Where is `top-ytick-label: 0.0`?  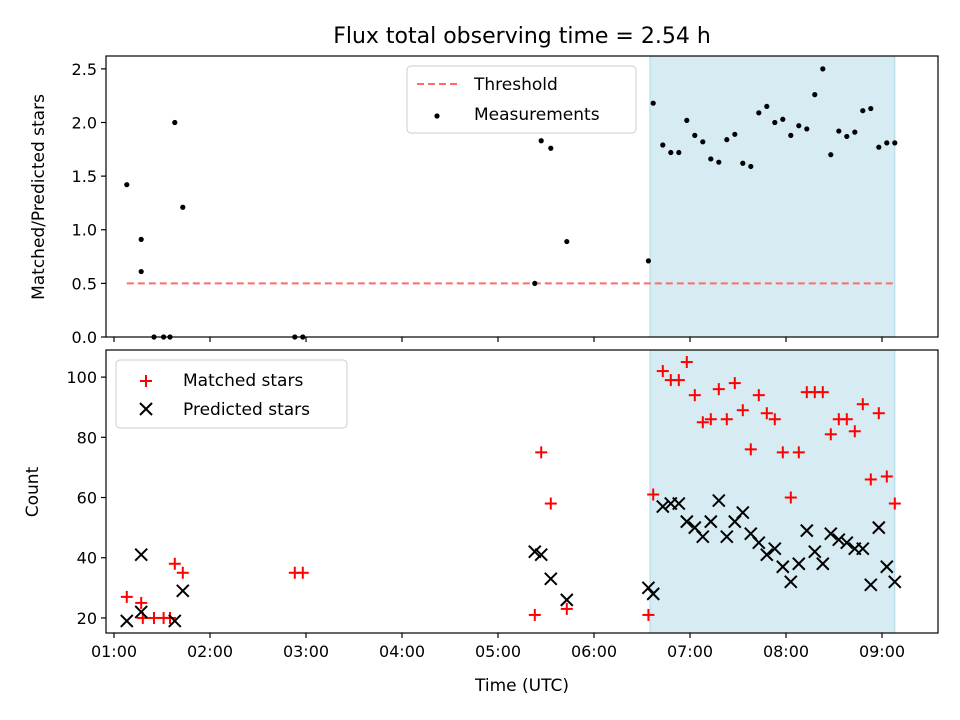 top-ytick-label: 0.0 is located at coordinates (84, 337).